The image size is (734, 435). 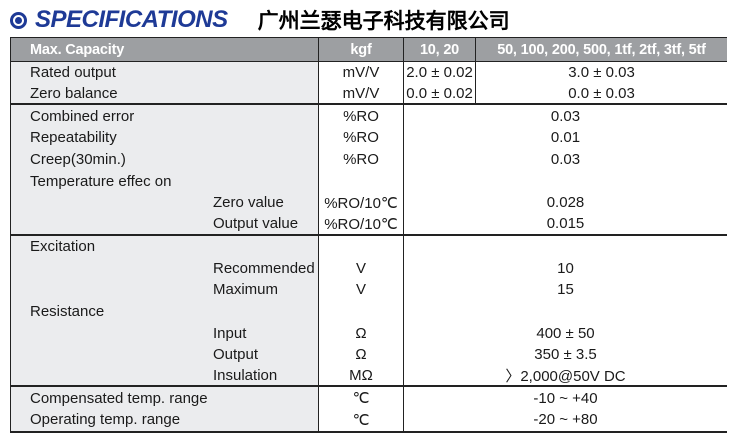 I want to click on table-row-insulation: Insulation MΩ 〉2,000@50V DC, so click(x=369, y=376).